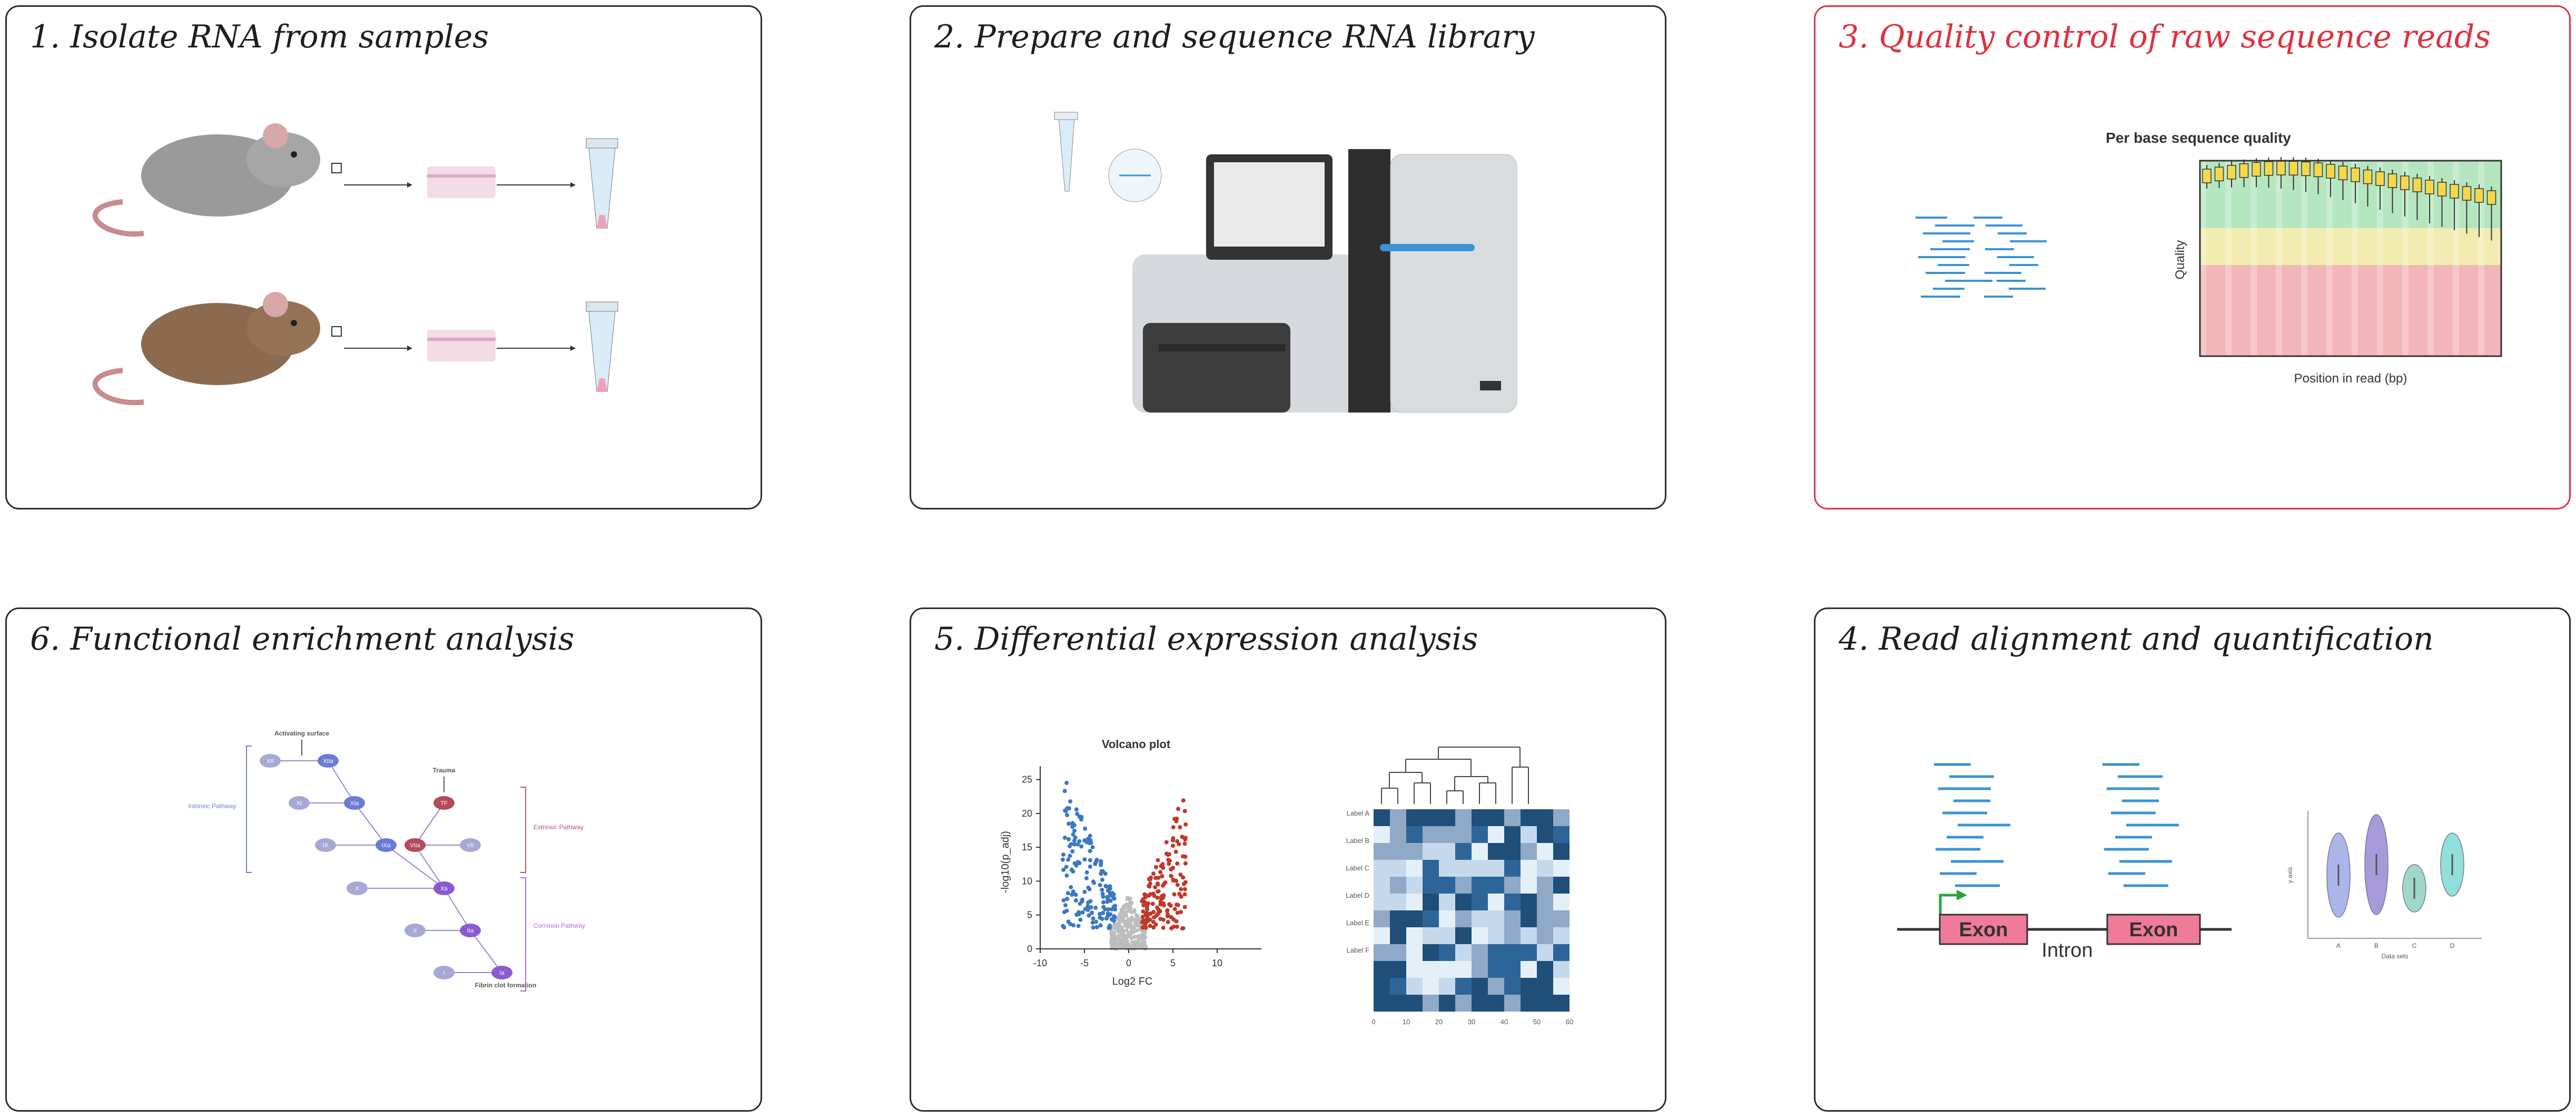 The image size is (2576, 1118). I want to click on sequencer-machine-icon, so click(1324, 281).